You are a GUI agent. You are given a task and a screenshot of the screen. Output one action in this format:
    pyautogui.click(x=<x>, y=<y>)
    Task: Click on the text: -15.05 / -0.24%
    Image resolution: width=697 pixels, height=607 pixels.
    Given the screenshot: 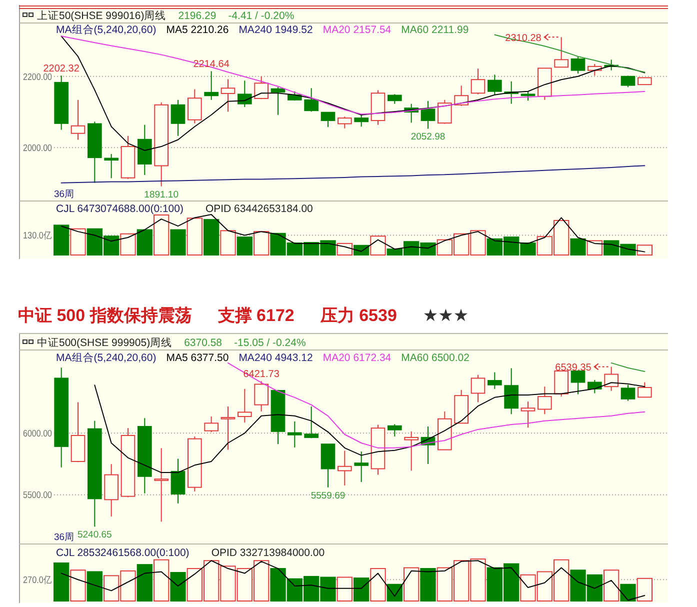 What is the action you would take?
    pyautogui.click(x=270, y=343)
    